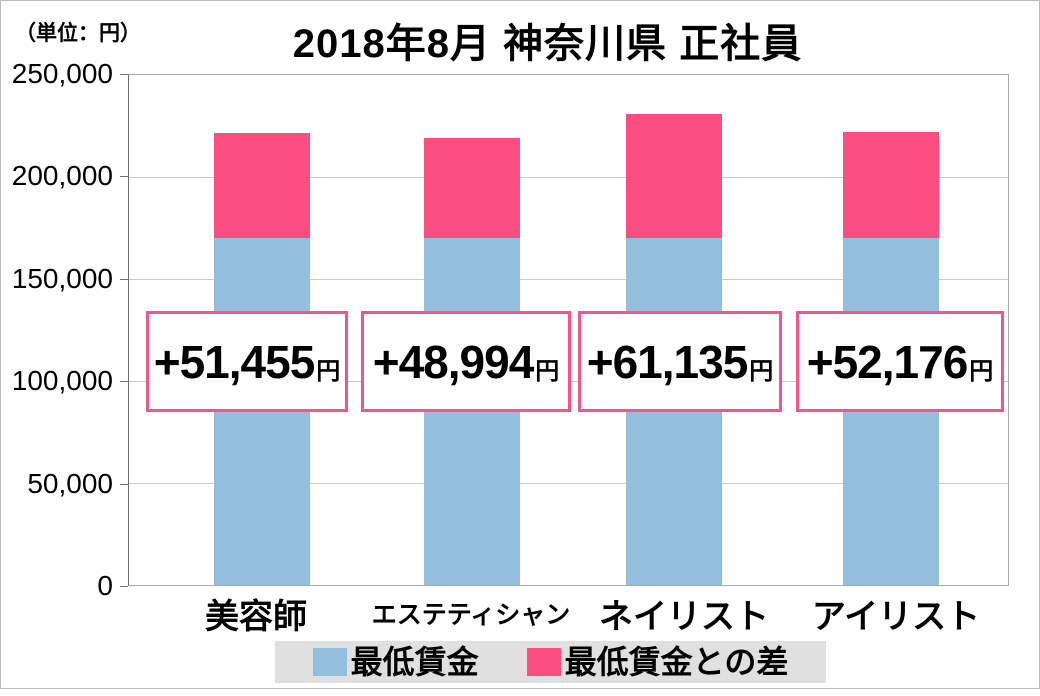 The width and height of the screenshot is (1040, 696). I want to click on value-label-box: +61,135 円, so click(680, 361).